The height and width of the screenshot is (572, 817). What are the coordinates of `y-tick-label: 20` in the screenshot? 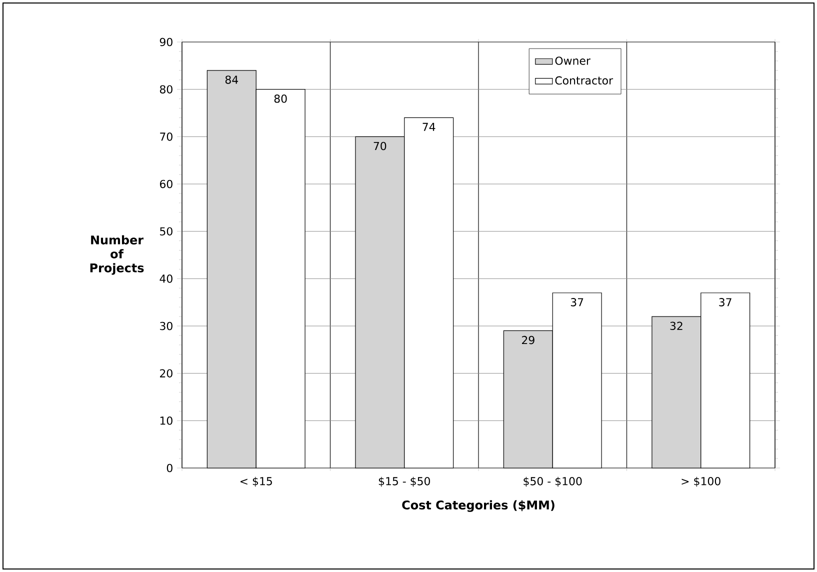 It's located at (166, 373).